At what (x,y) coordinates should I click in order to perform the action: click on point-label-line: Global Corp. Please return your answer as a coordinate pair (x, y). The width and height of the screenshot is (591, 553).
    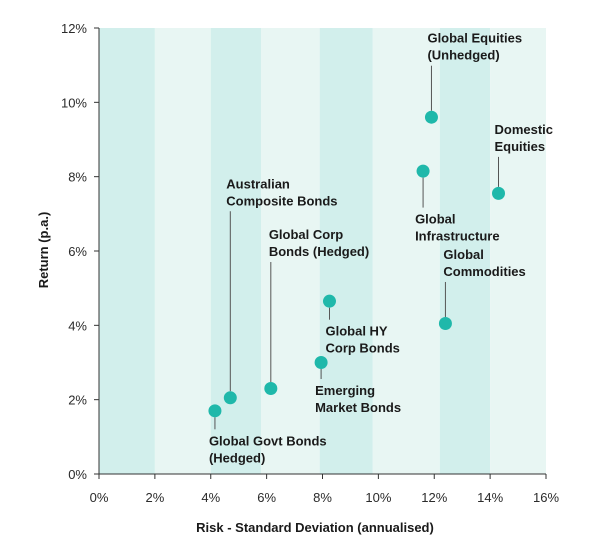
    Looking at the image, I should click on (306, 234).